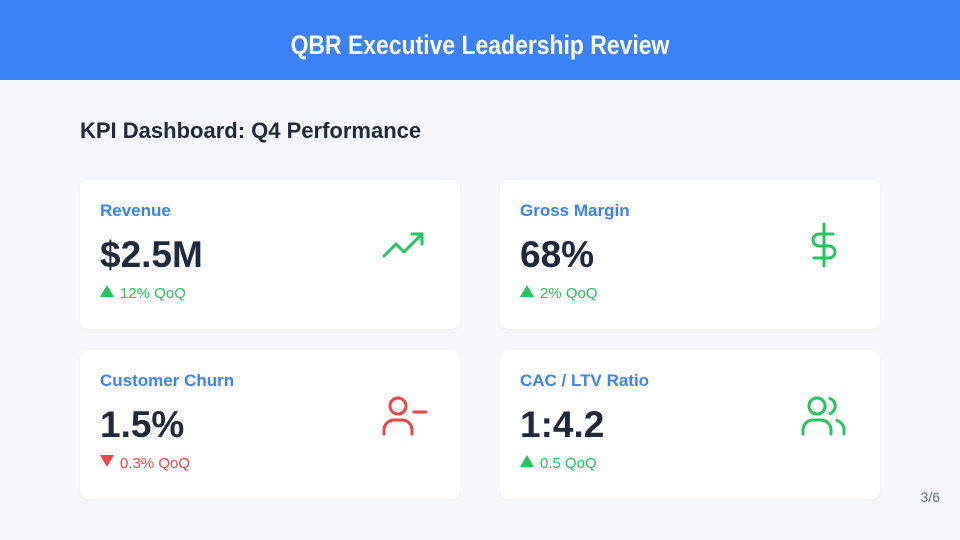 Image resolution: width=960 pixels, height=540 pixels. Describe the element at coordinates (403, 245) in the screenshot. I see `trend-icon` at that location.